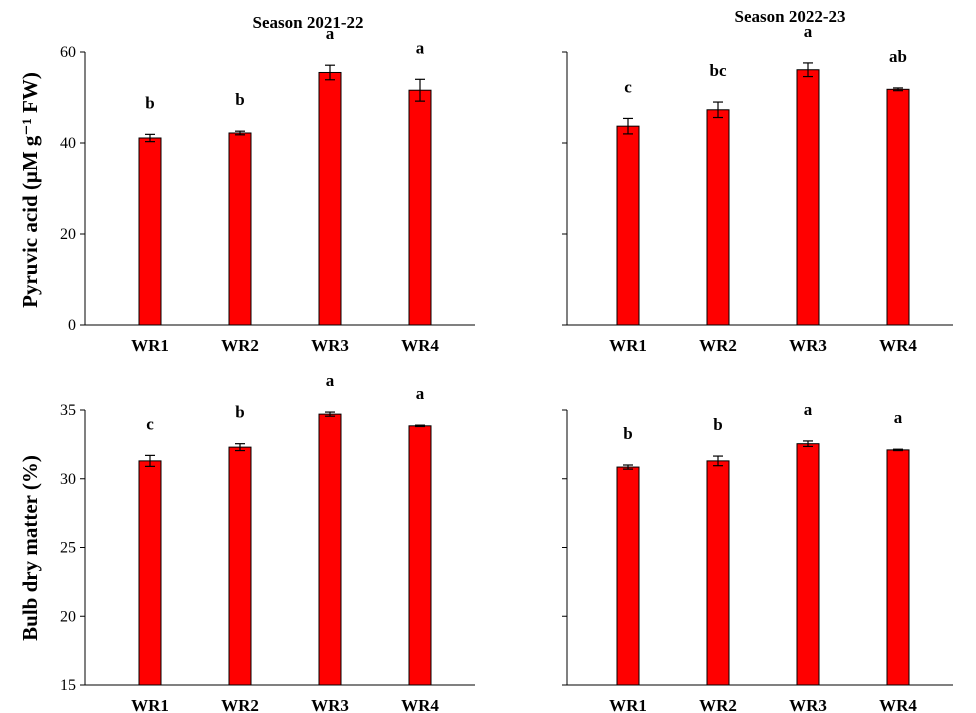 The image size is (976, 713). Describe the element at coordinates (30, 548) in the screenshot. I see `row-2-ylabel: Bulb dry matter (%)` at that location.